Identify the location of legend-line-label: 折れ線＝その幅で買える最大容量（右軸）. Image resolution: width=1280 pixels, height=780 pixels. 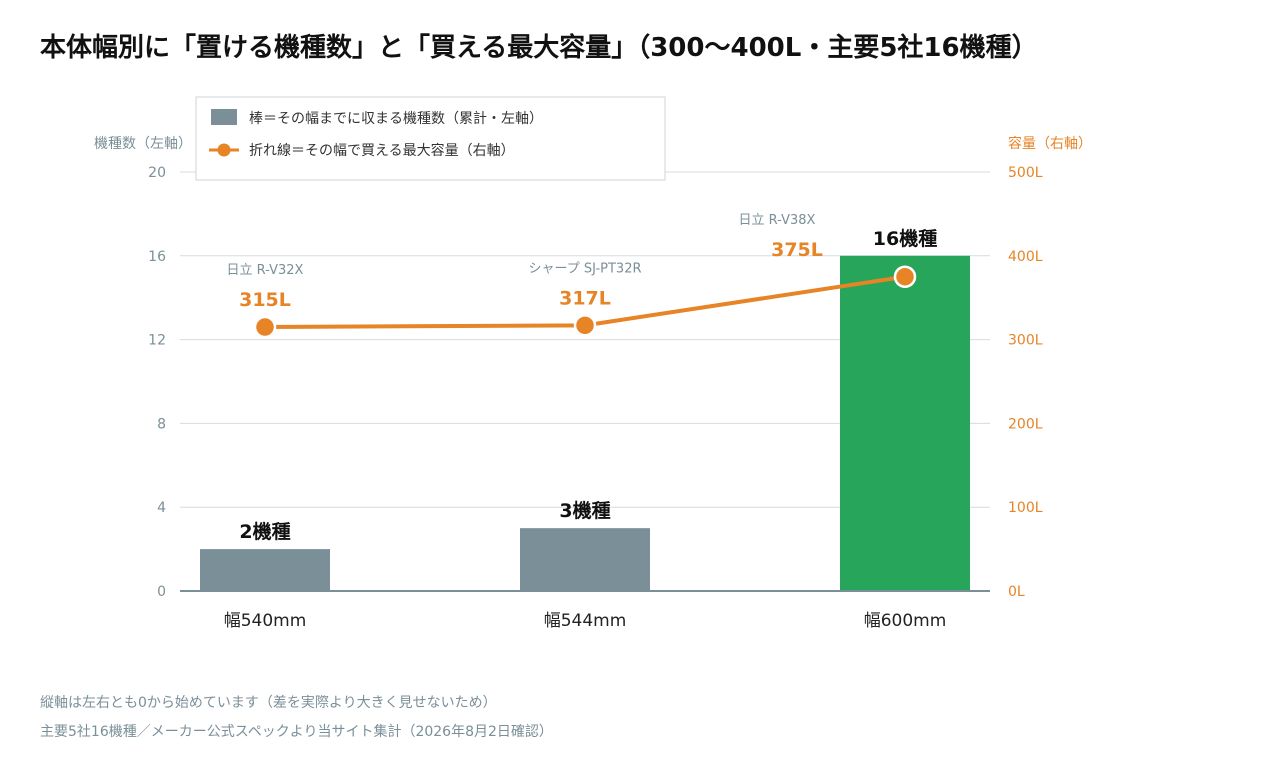
(382, 150).